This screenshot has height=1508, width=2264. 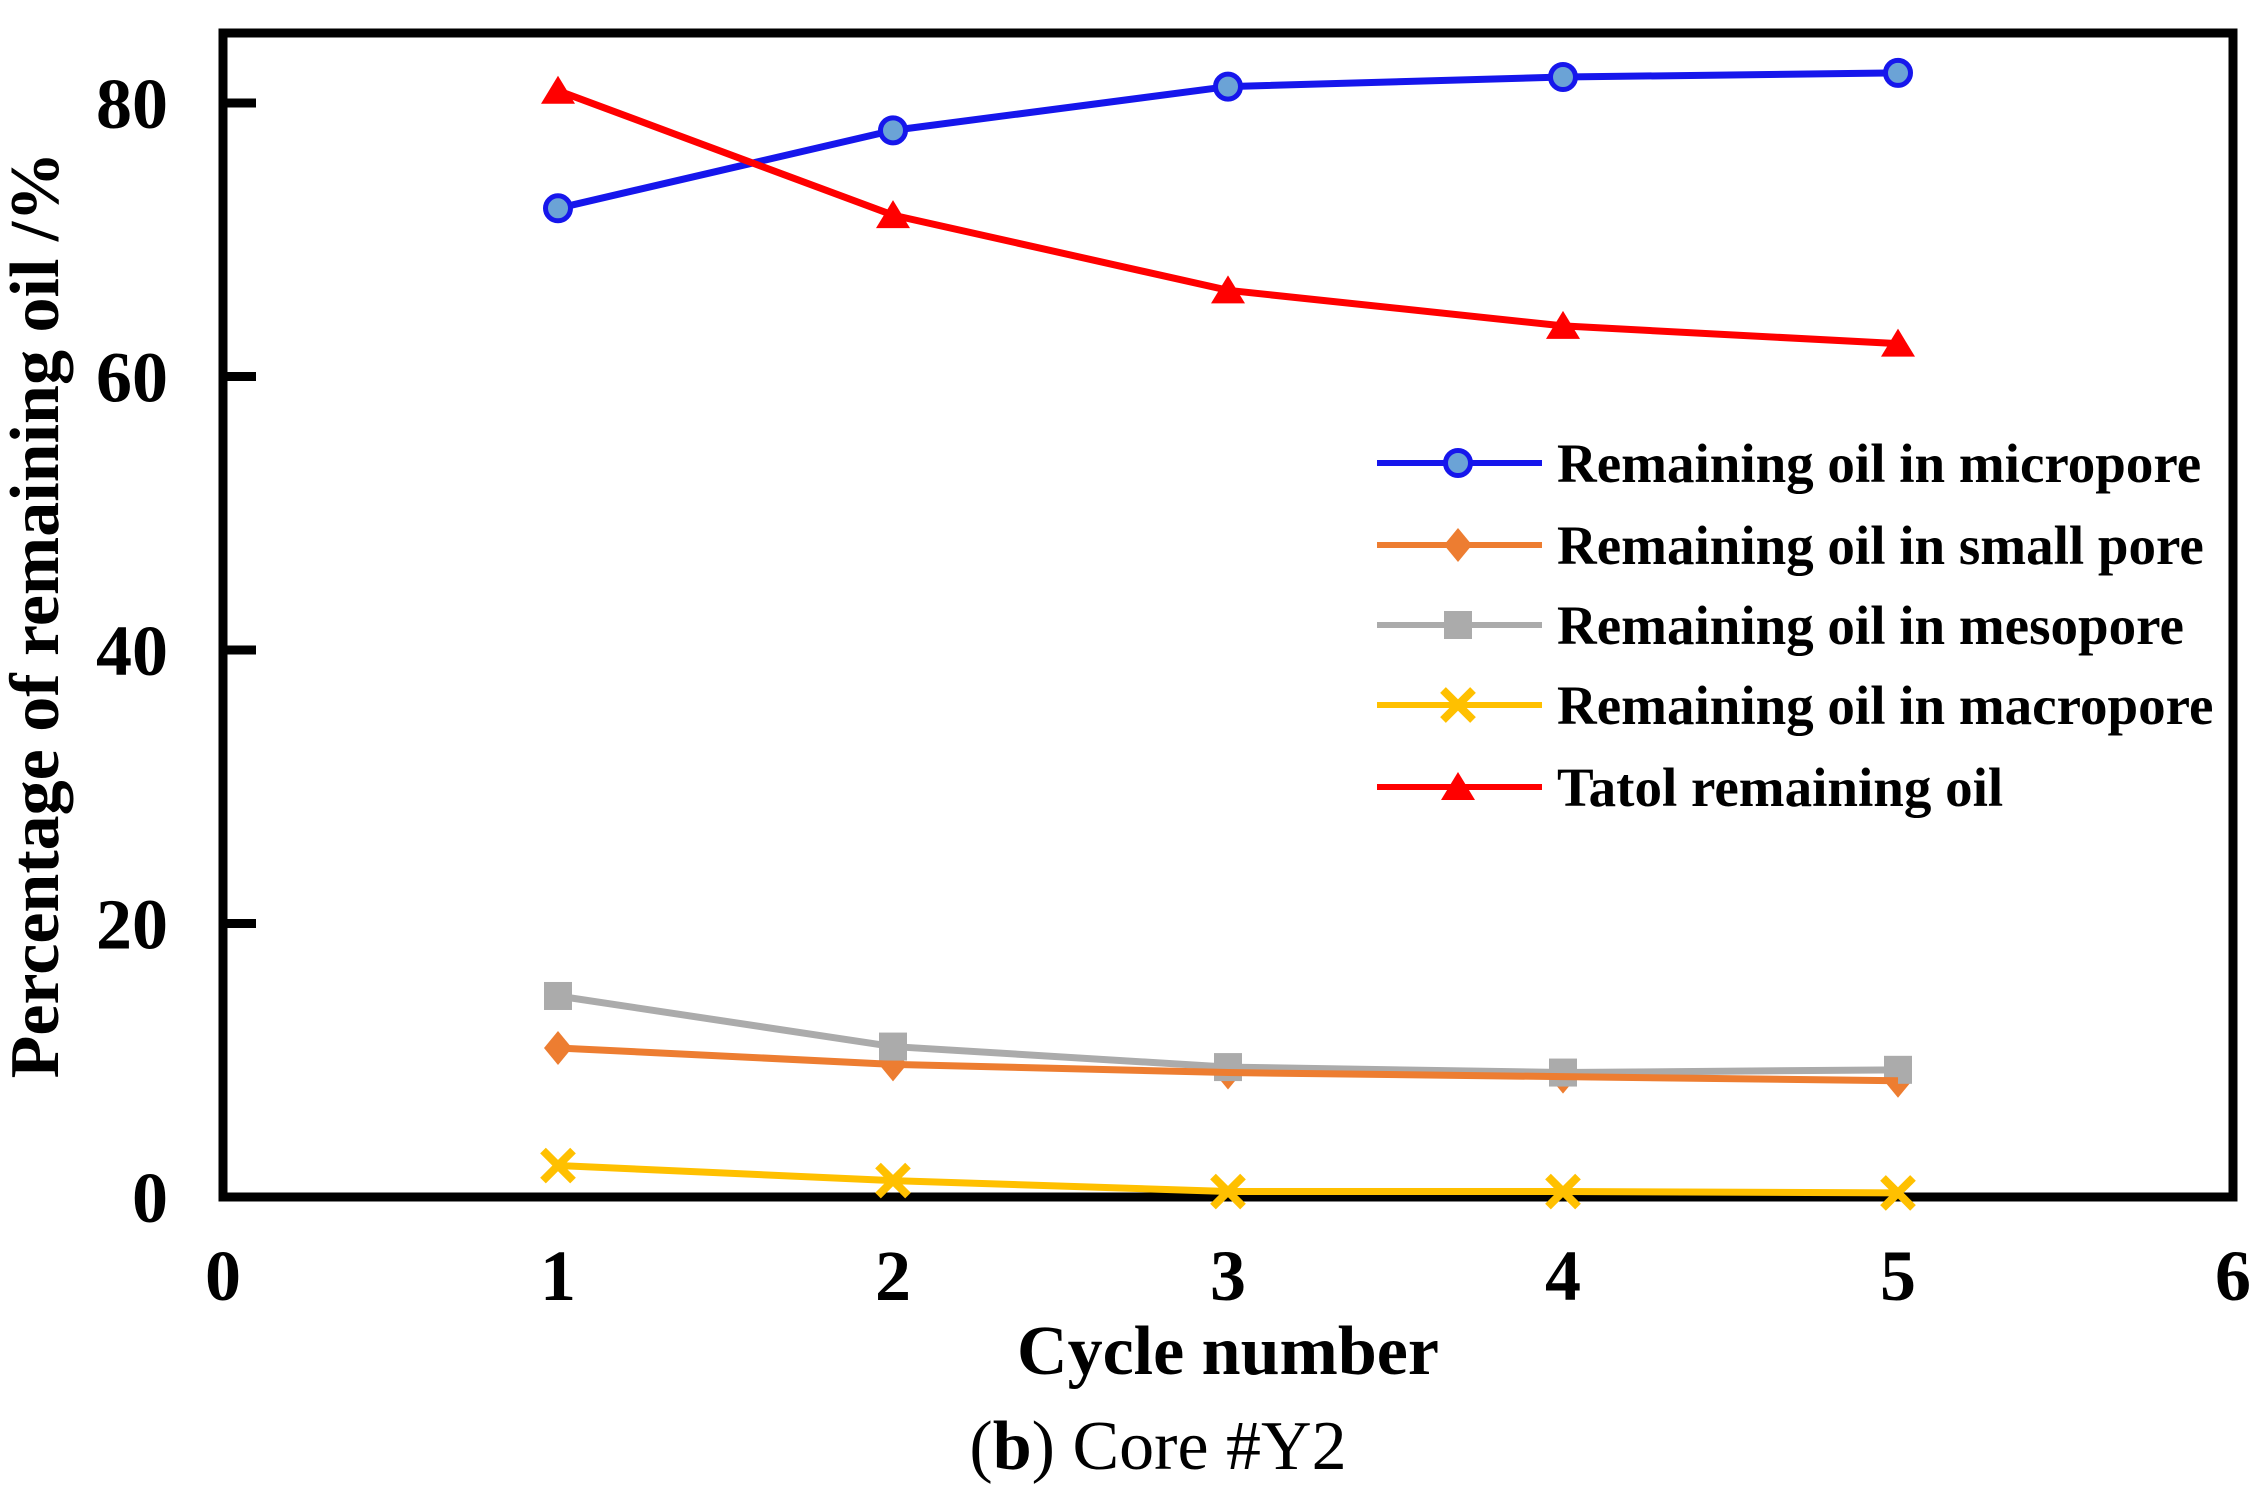 I want to click on y-tick-label: 0, so click(x=150, y=1198).